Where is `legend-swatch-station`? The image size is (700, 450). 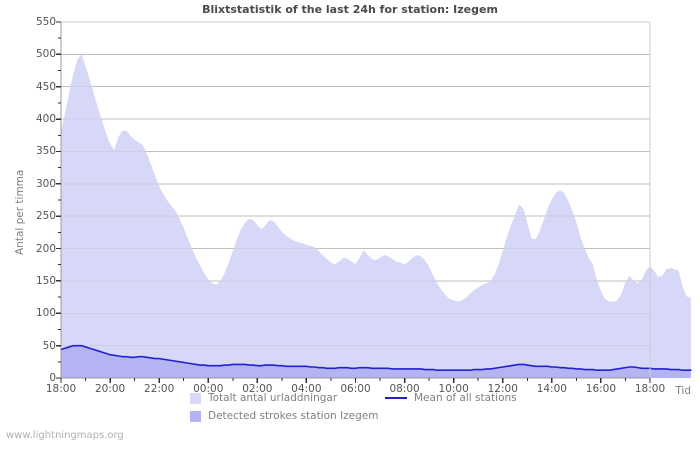
legend-swatch-station is located at coordinates (195, 416).